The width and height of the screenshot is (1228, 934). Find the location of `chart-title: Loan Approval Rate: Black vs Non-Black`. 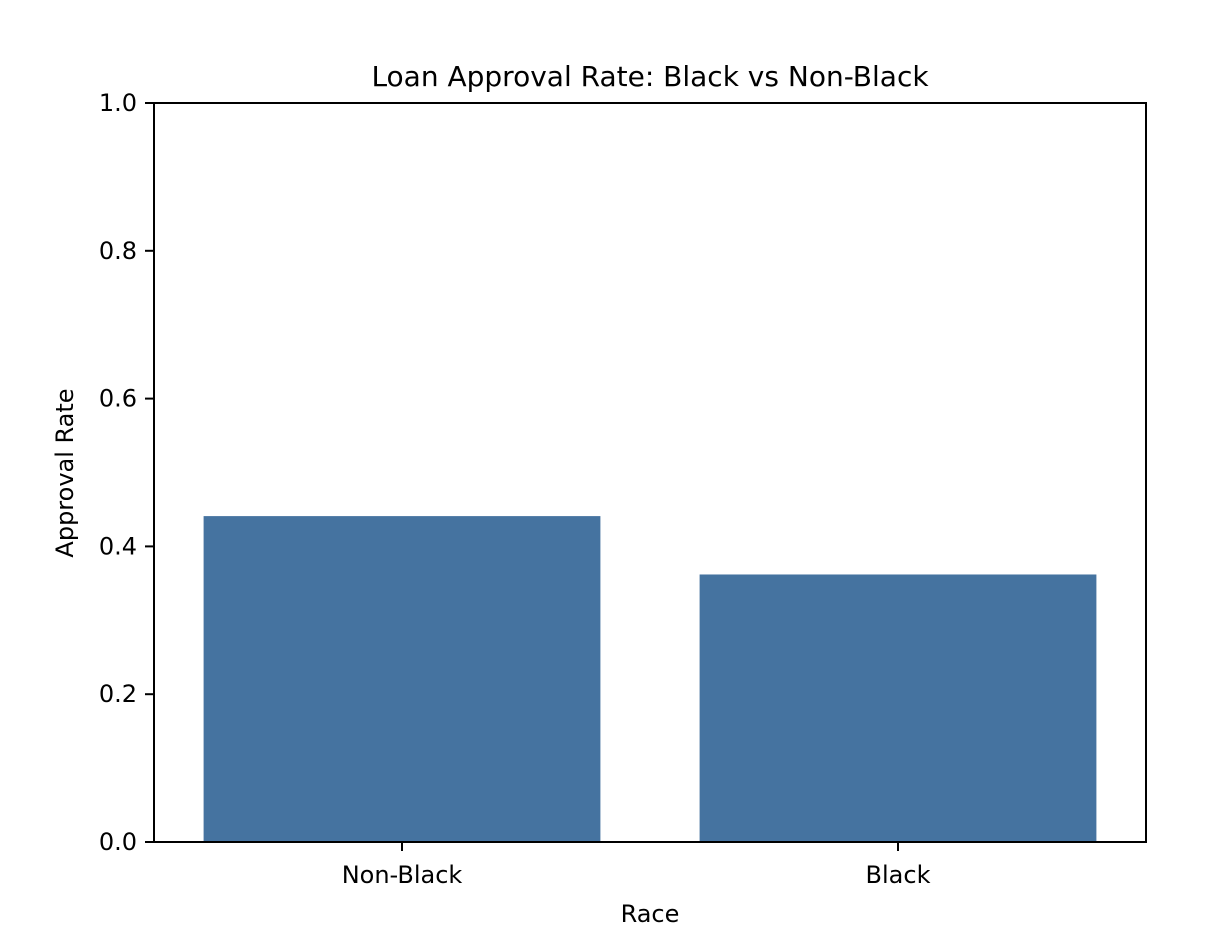

chart-title: Loan Approval Rate: Black vs Non-Black is located at coordinates (650, 76).